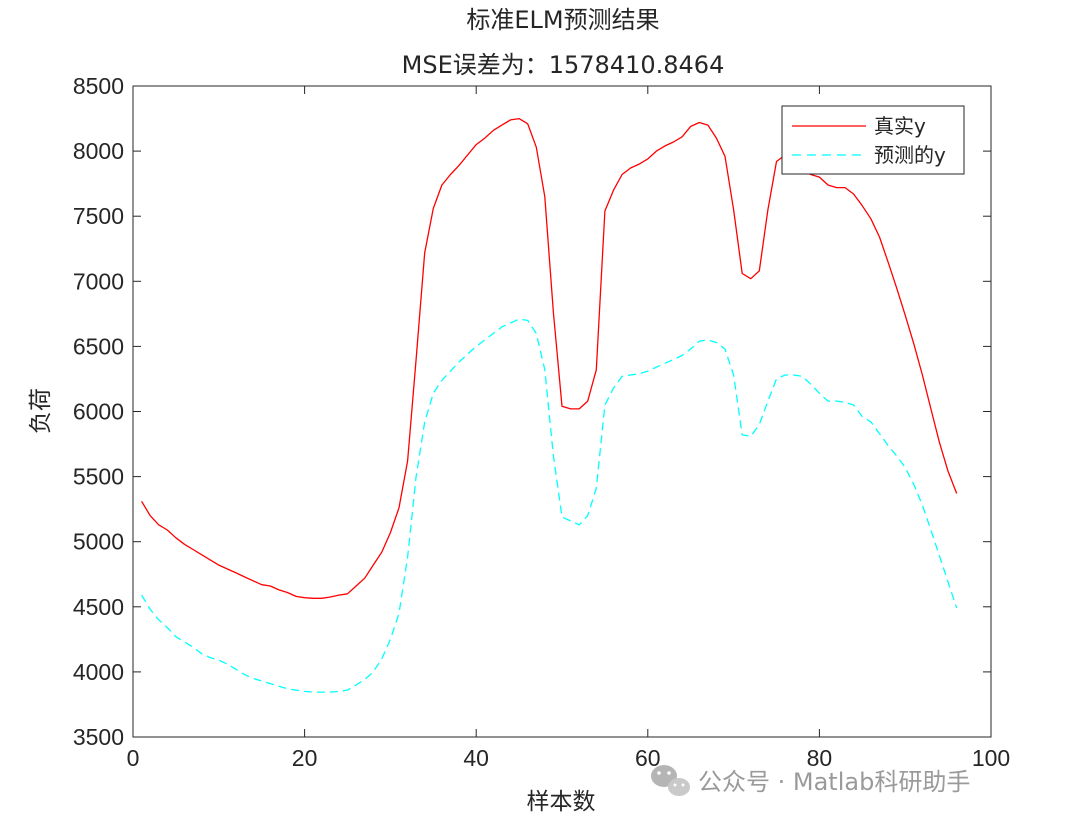  What do you see at coordinates (98, 281) in the screenshot?
I see `y-tick-label: 7000` at bounding box center [98, 281].